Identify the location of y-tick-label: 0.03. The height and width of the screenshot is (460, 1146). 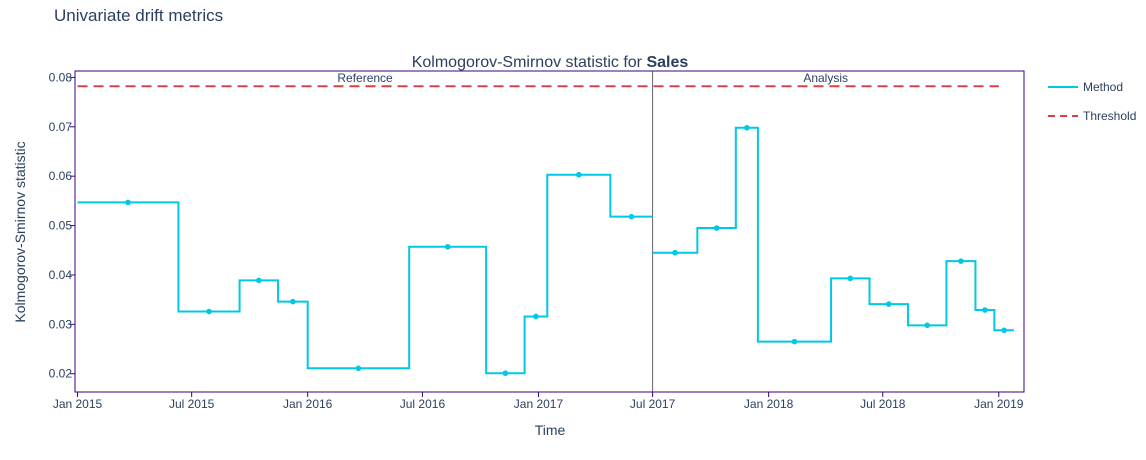
(61, 324).